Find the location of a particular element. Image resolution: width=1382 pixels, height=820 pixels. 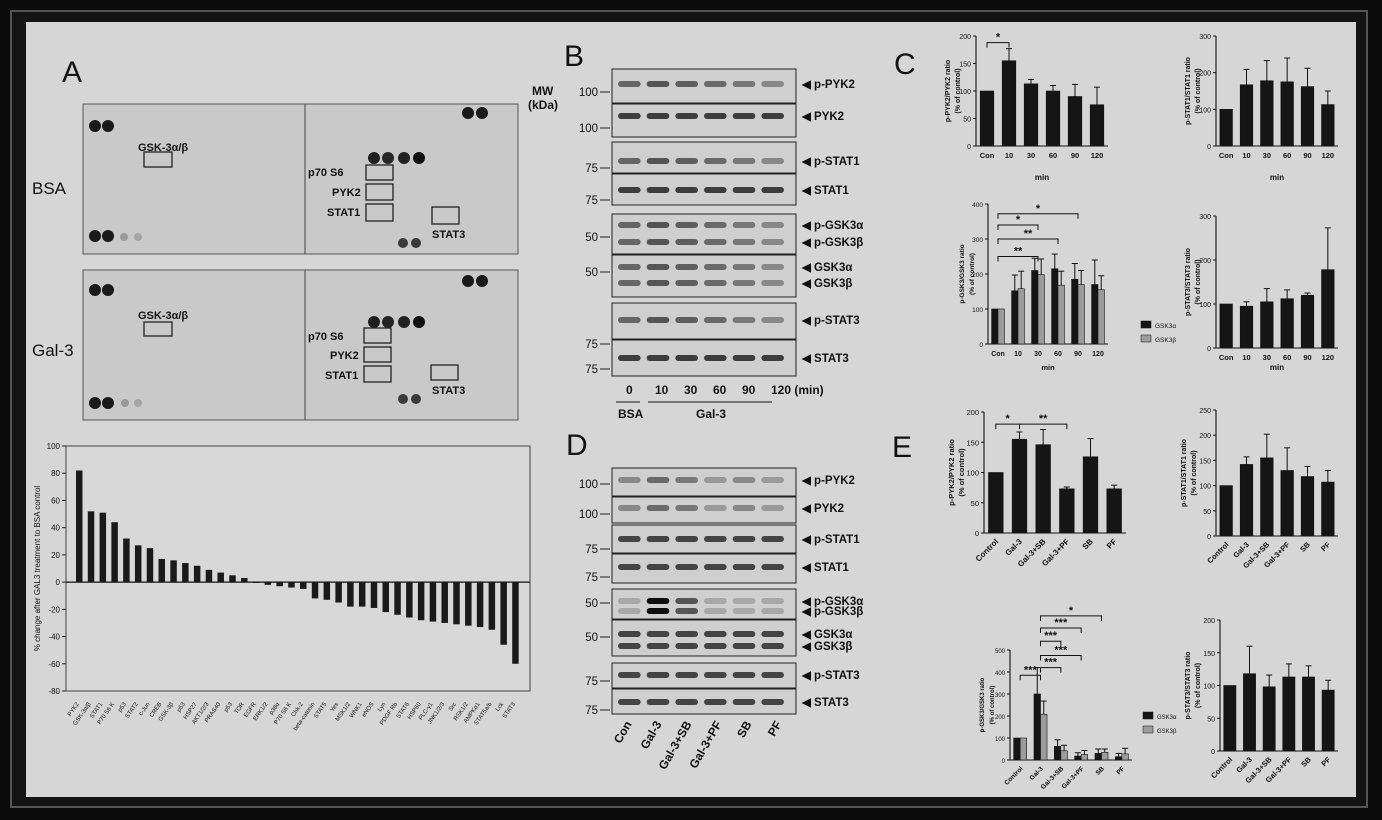

band-label: ◀ PYK2 is located at coordinates (822, 509).